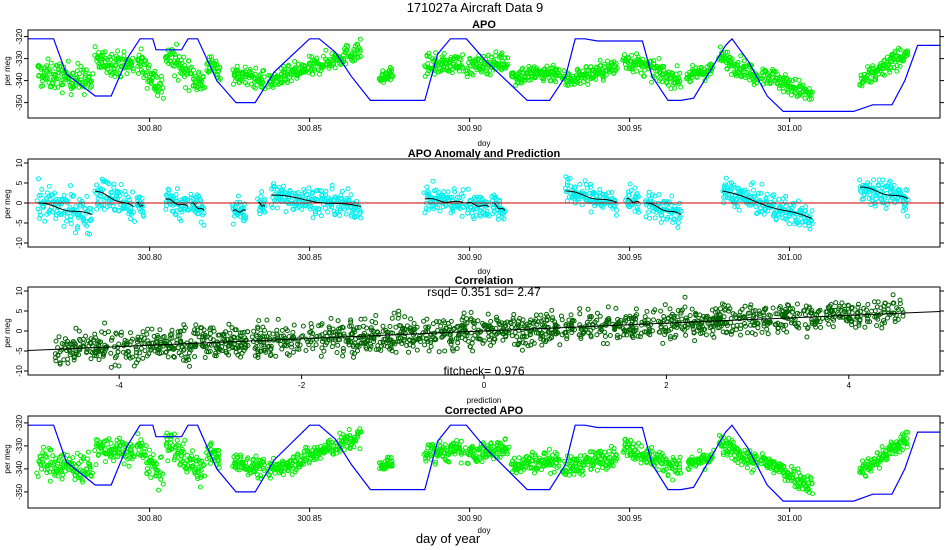 The height and width of the screenshot is (550, 950). I want to click on corrected-title: Corrected APO, so click(484, 411).